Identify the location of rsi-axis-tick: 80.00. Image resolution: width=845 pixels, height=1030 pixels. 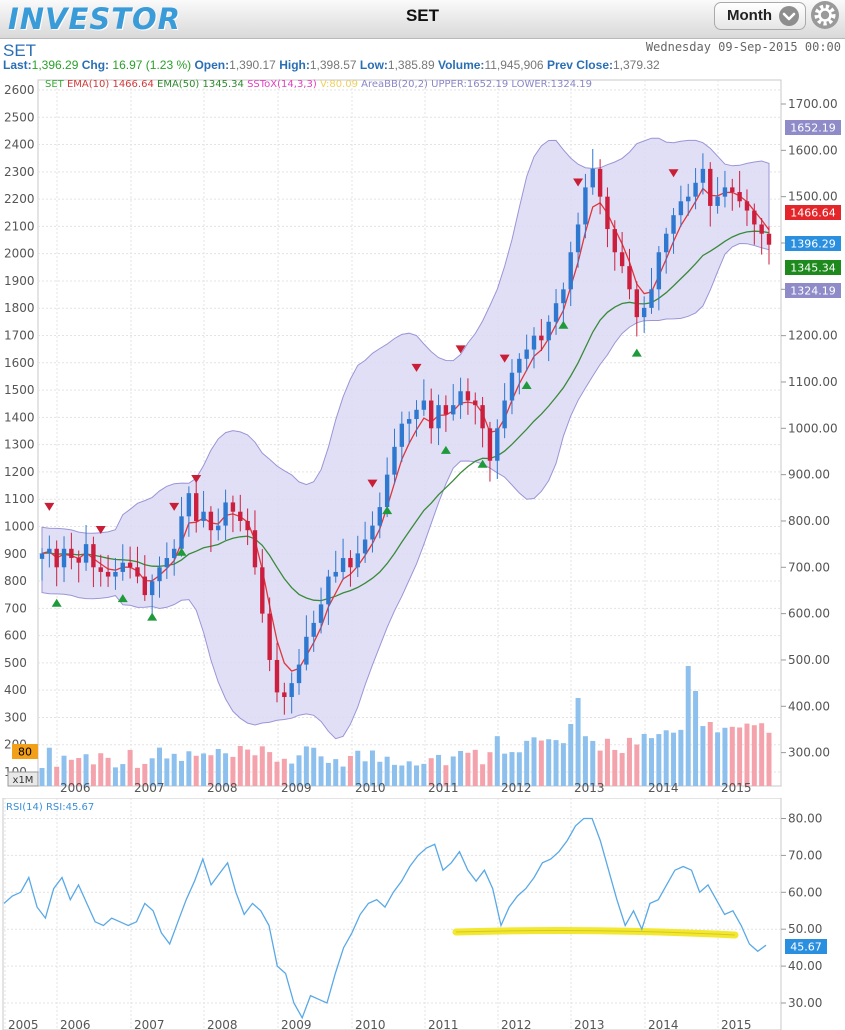
(805, 819).